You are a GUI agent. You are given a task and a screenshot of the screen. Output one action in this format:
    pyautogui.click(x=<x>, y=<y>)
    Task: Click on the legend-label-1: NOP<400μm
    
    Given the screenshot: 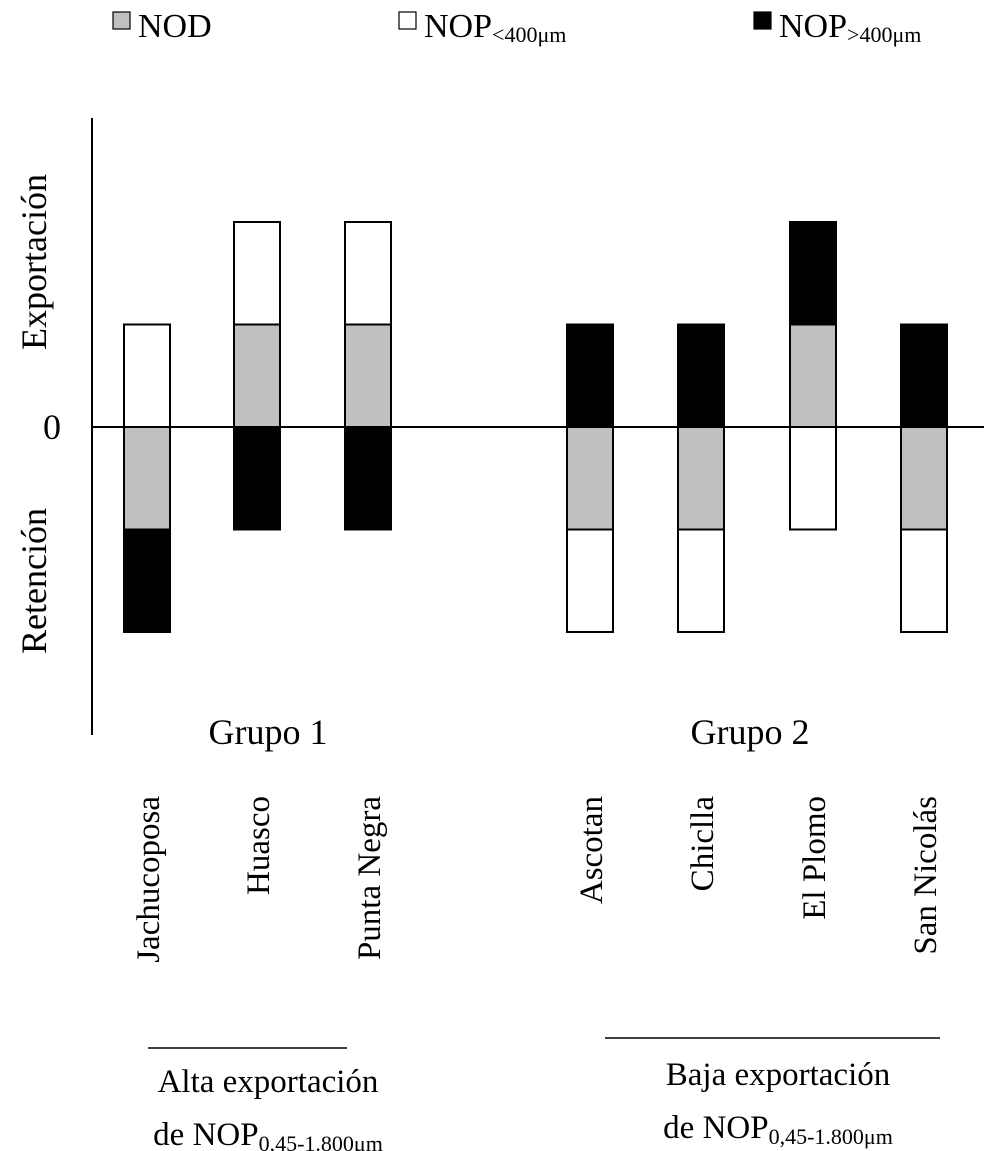 What is the action you would take?
    pyautogui.click(x=495, y=27)
    